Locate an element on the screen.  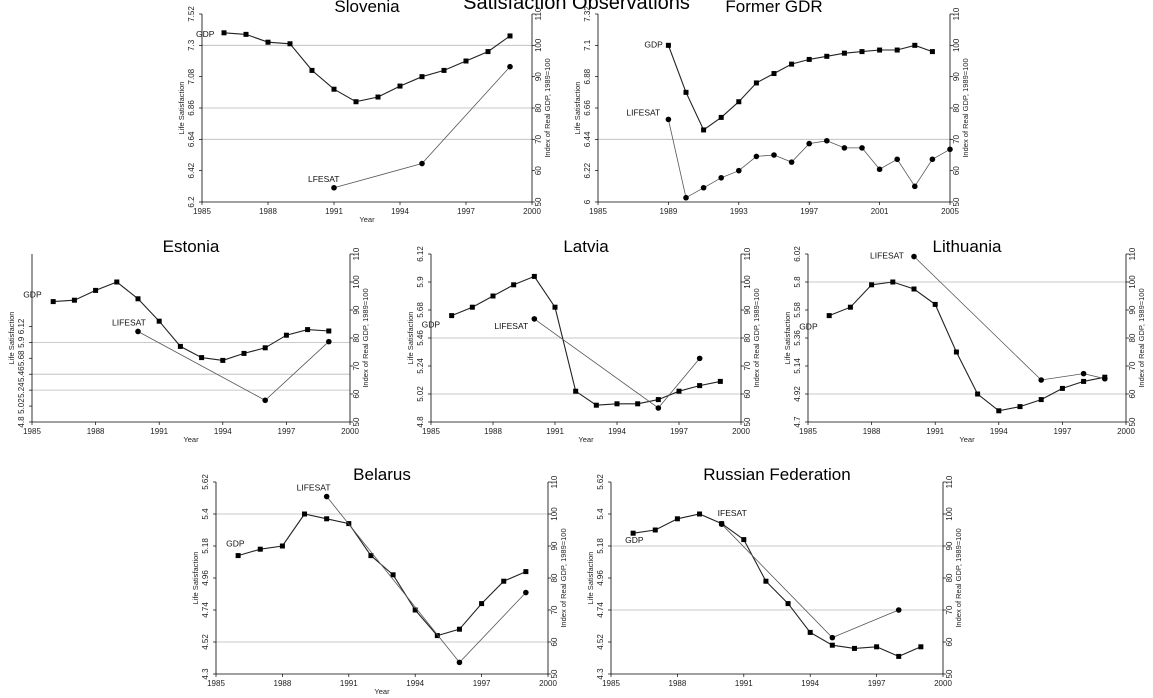
y-tick-label: 5.4 is located at coordinates (205, 514).